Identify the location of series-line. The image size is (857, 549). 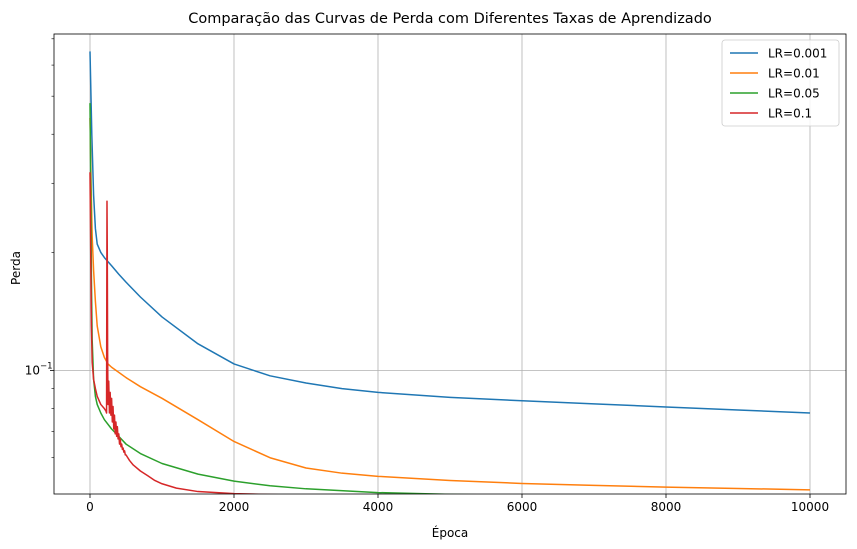
(184, 333).